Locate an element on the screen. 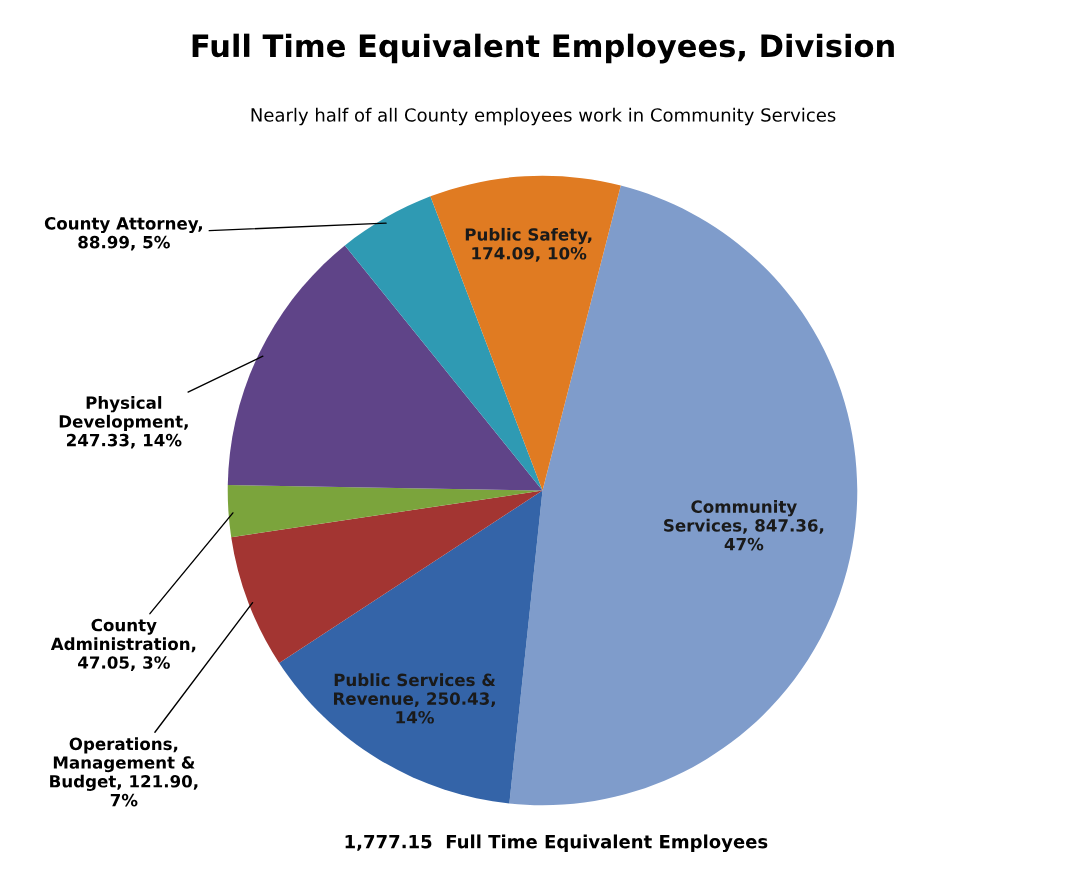  slice-label: County Administration, 47.05, 3% is located at coordinates (123, 644).